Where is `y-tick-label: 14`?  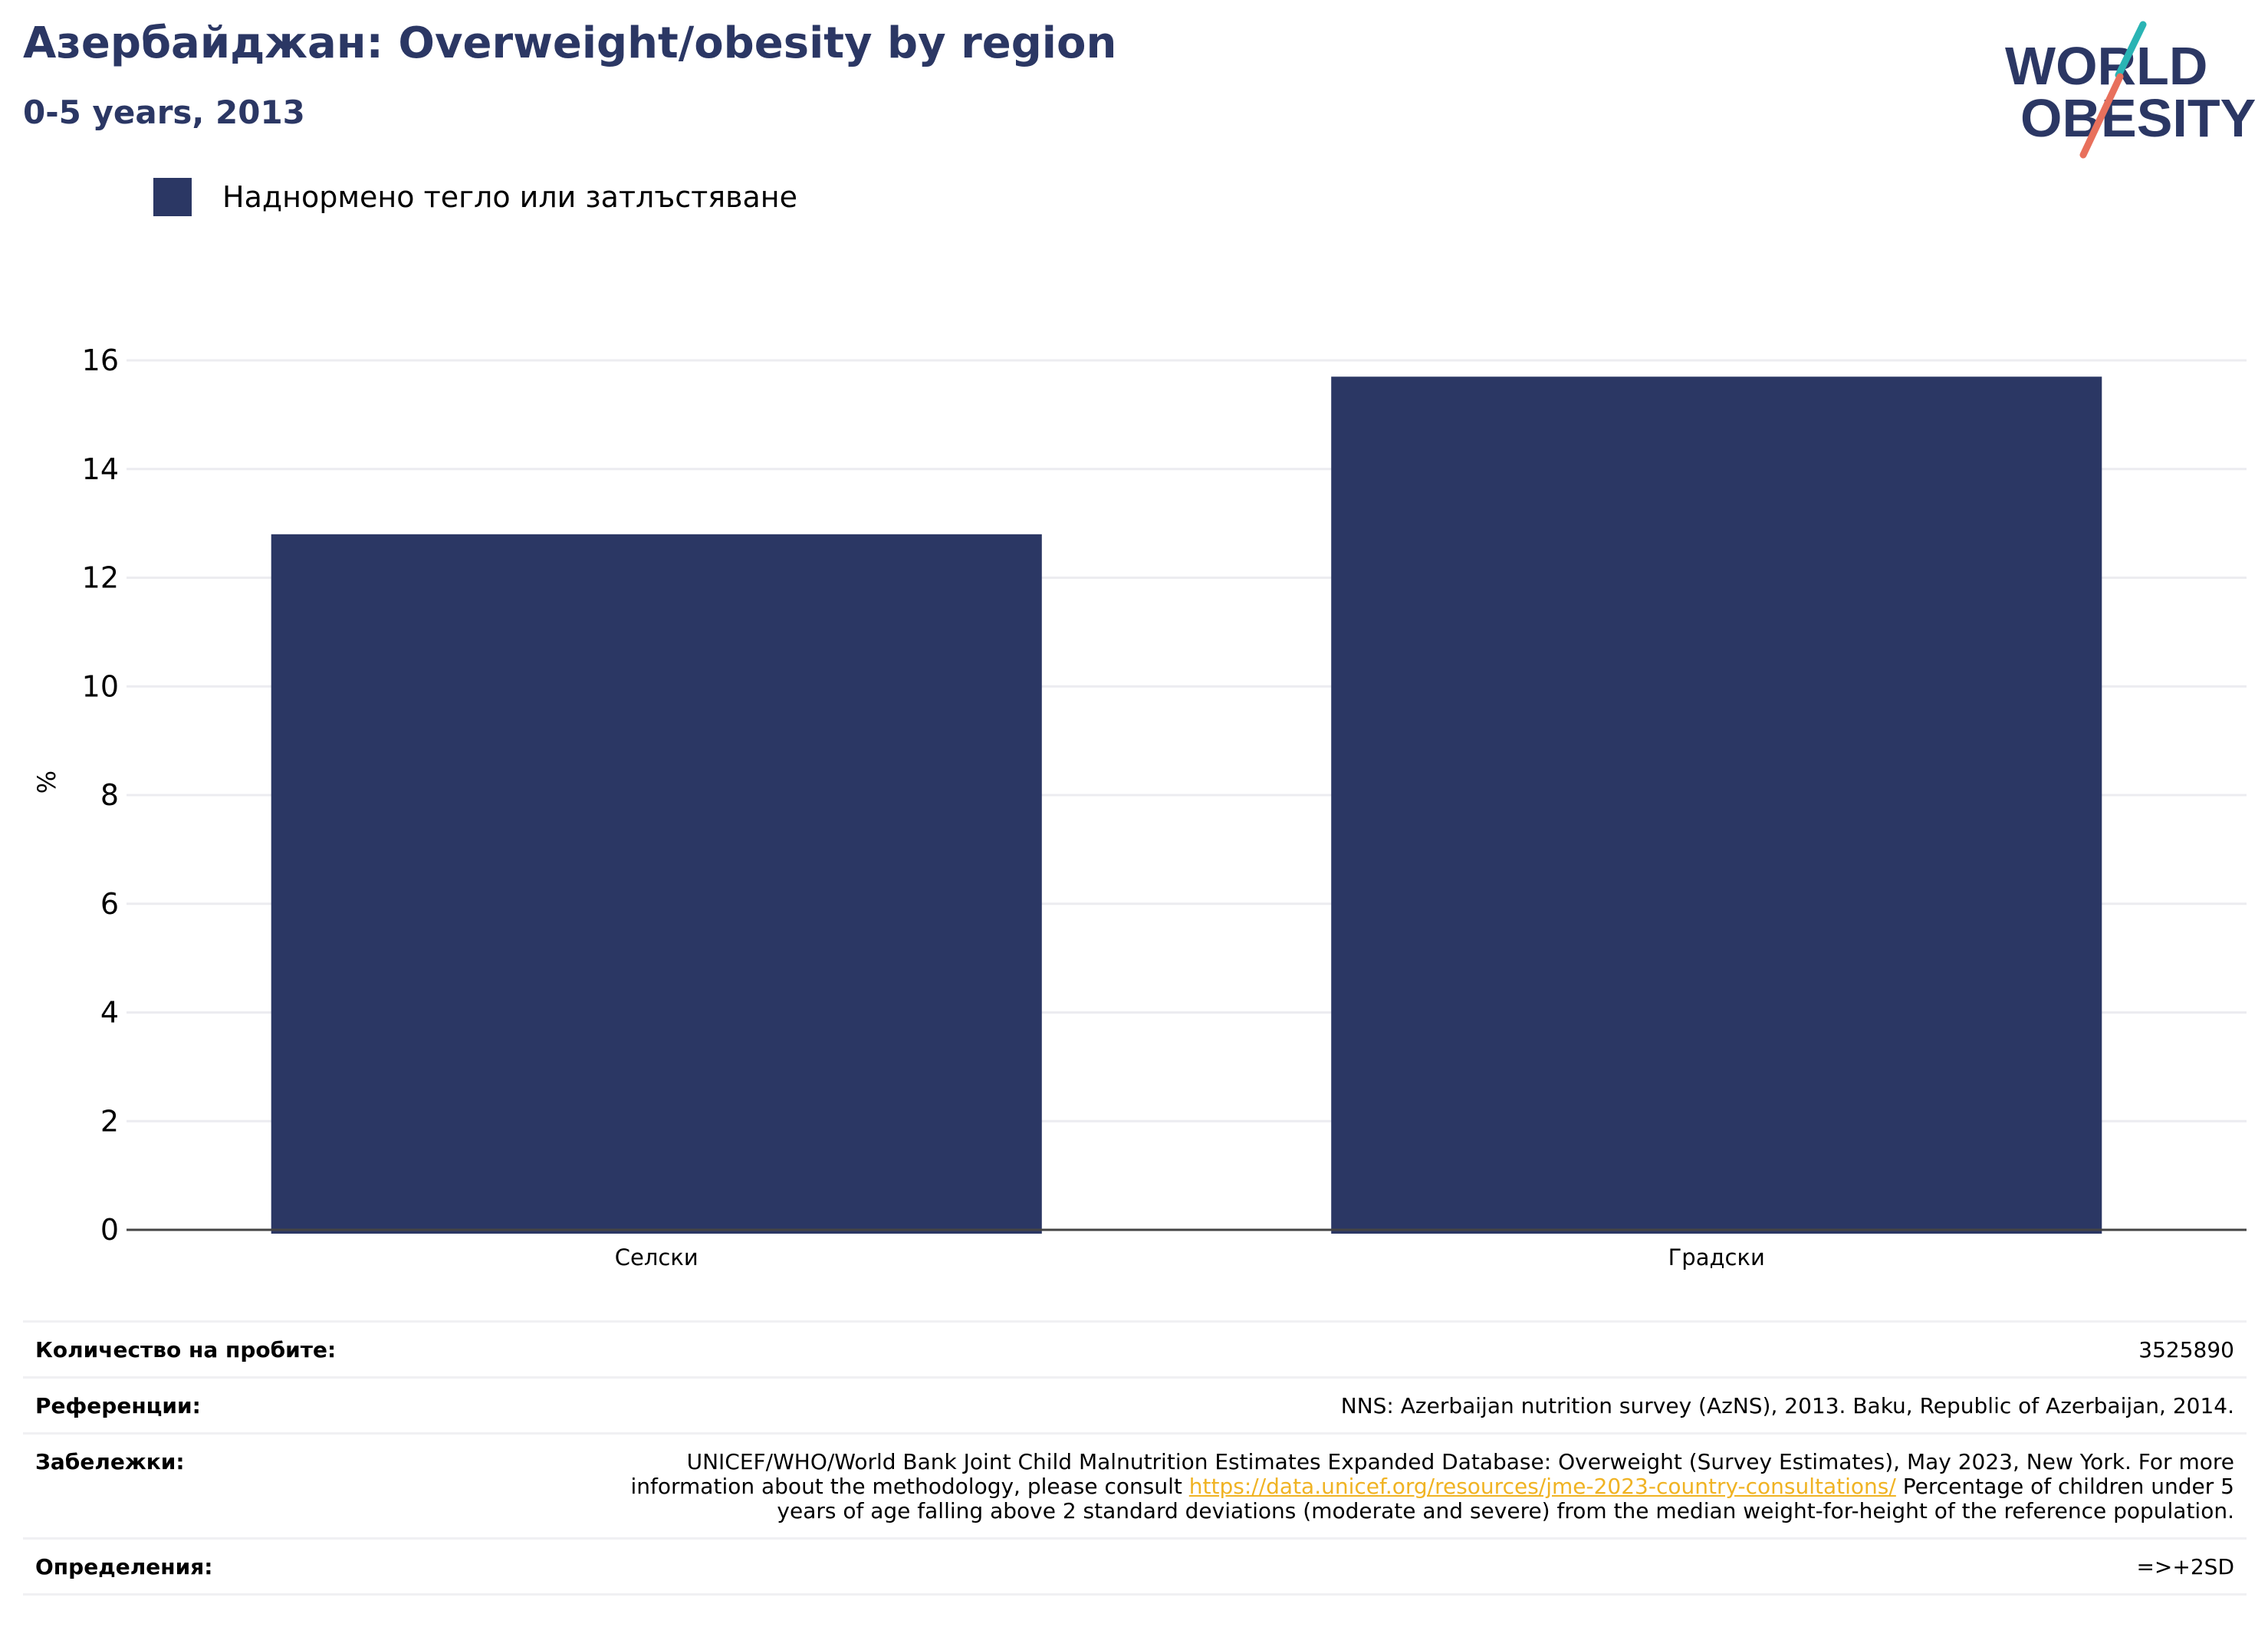
y-tick-label: 14 is located at coordinates (100, 469).